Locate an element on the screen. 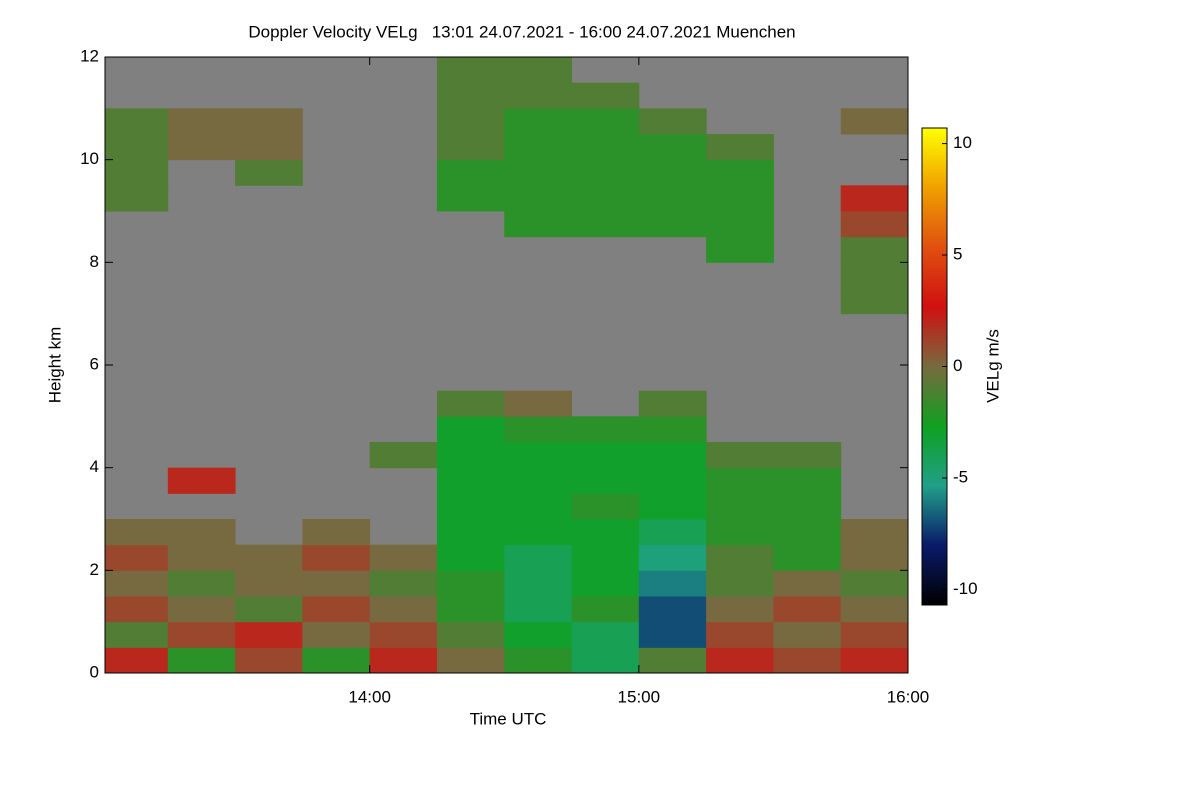 This screenshot has height=800, width=1200. y-tick-label: 6 is located at coordinates (94, 363).